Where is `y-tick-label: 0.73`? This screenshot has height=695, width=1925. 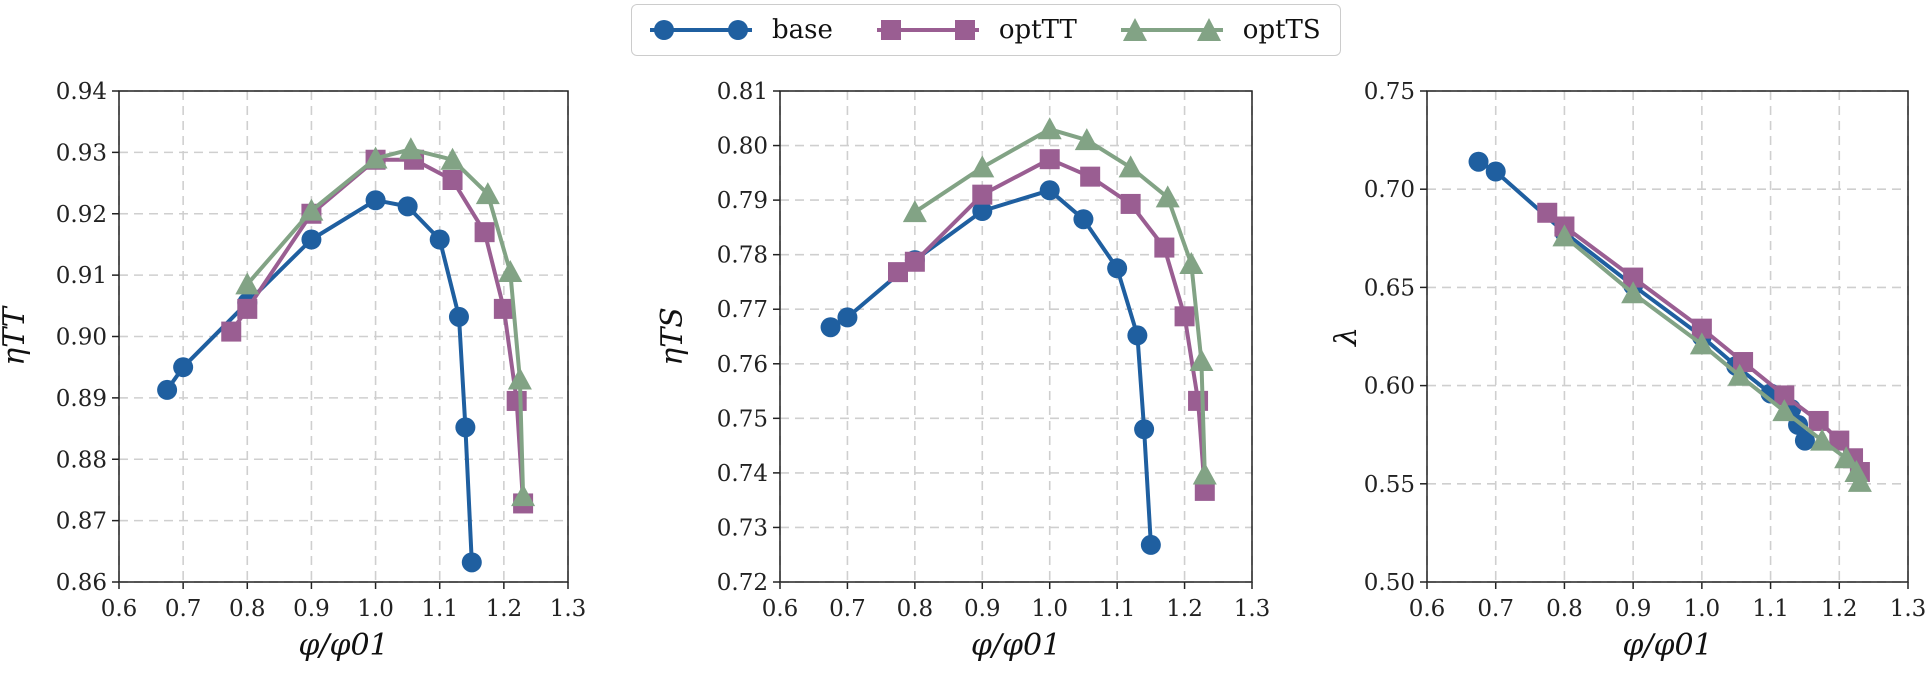 y-tick-label: 0.73 is located at coordinates (742, 528).